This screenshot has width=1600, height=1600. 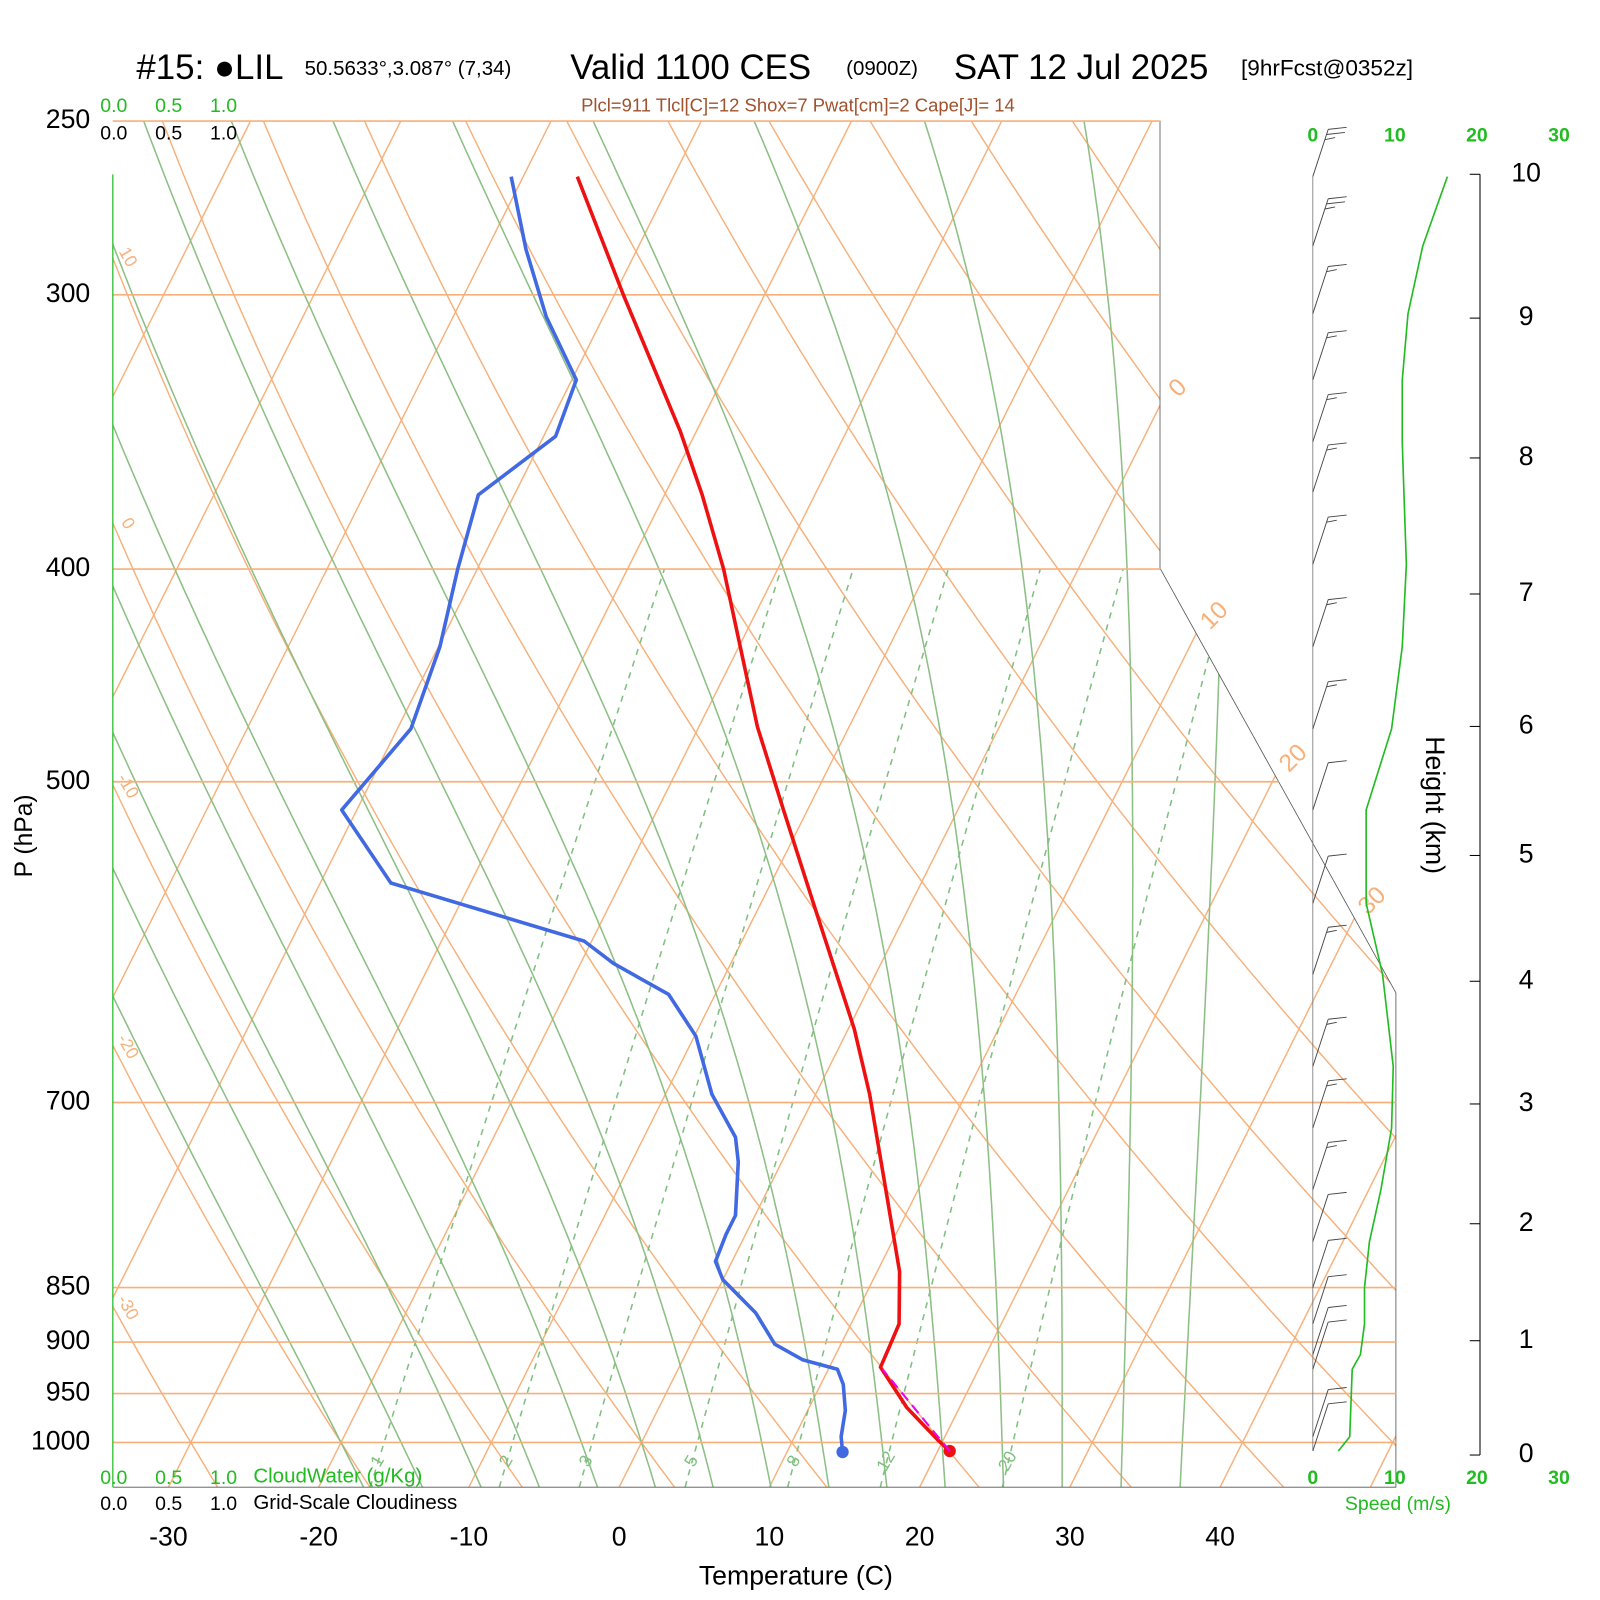 I want to click on x-tick-label: 30, so click(x=1070, y=1537).